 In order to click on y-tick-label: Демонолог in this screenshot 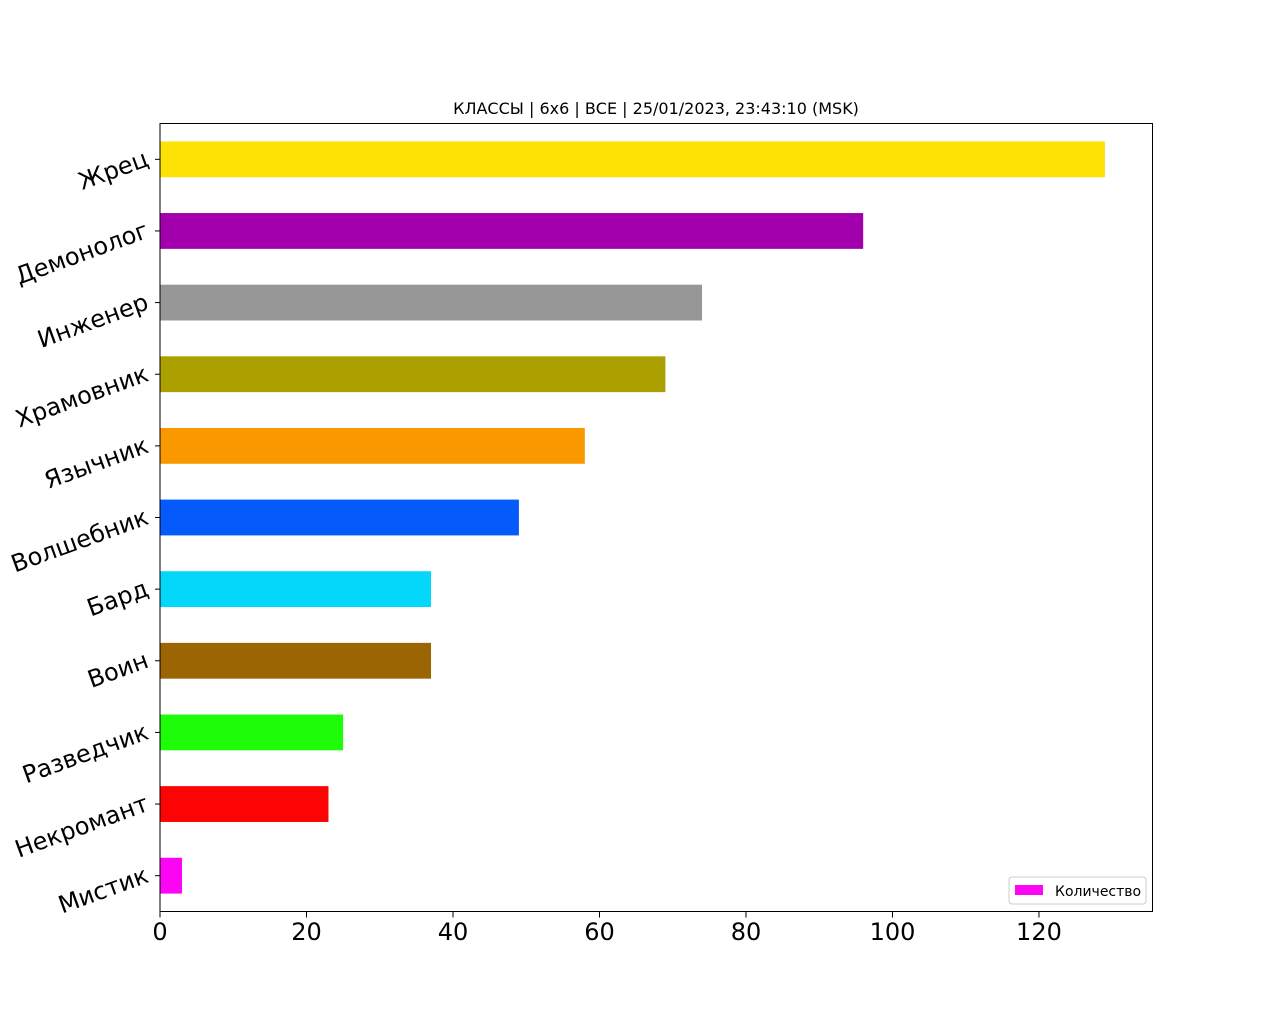, I will do `click(82, 253)`.